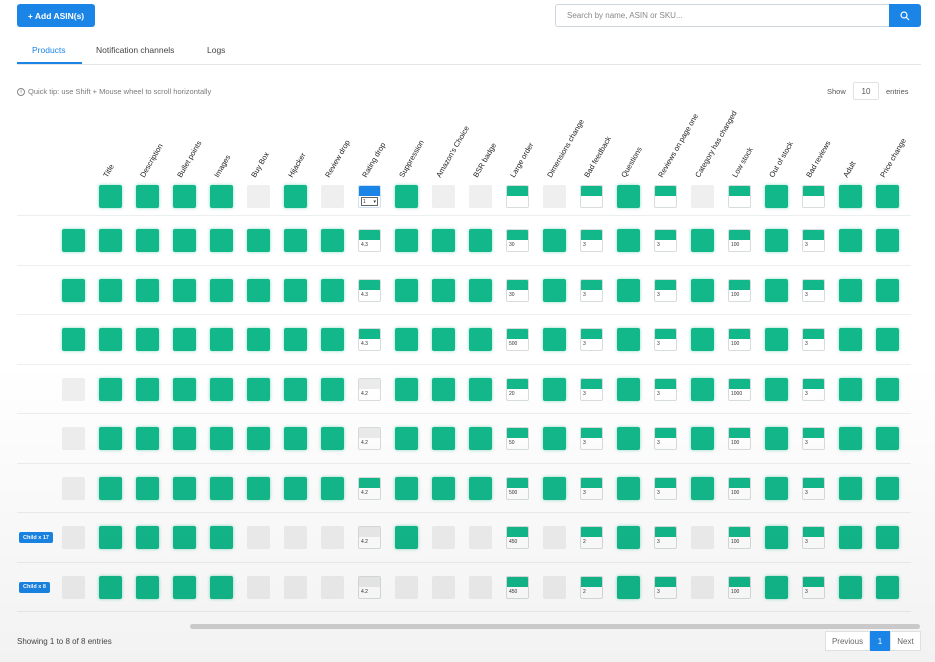  What do you see at coordinates (369, 290) in the screenshot?
I see `threshold-cell: 4.3` at bounding box center [369, 290].